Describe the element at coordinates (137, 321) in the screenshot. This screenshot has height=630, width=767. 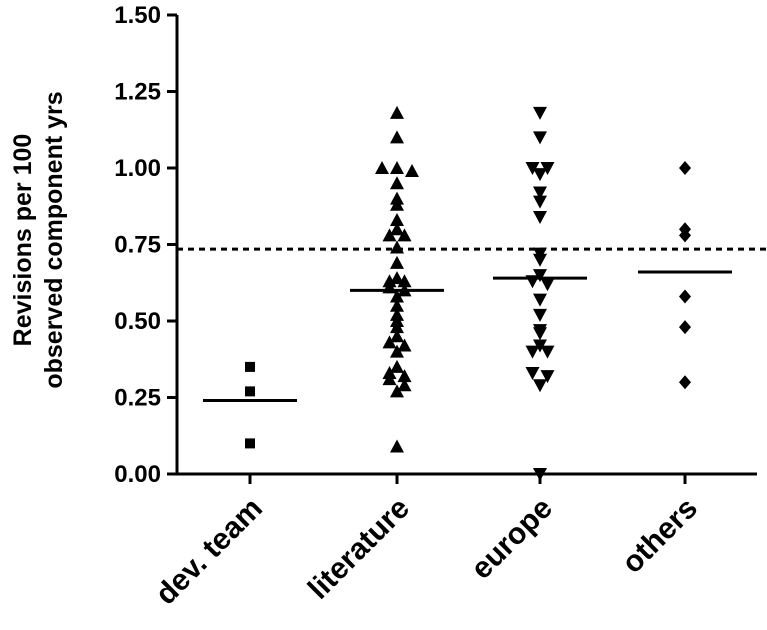
I see `y-tick-label: 0.50` at that location.